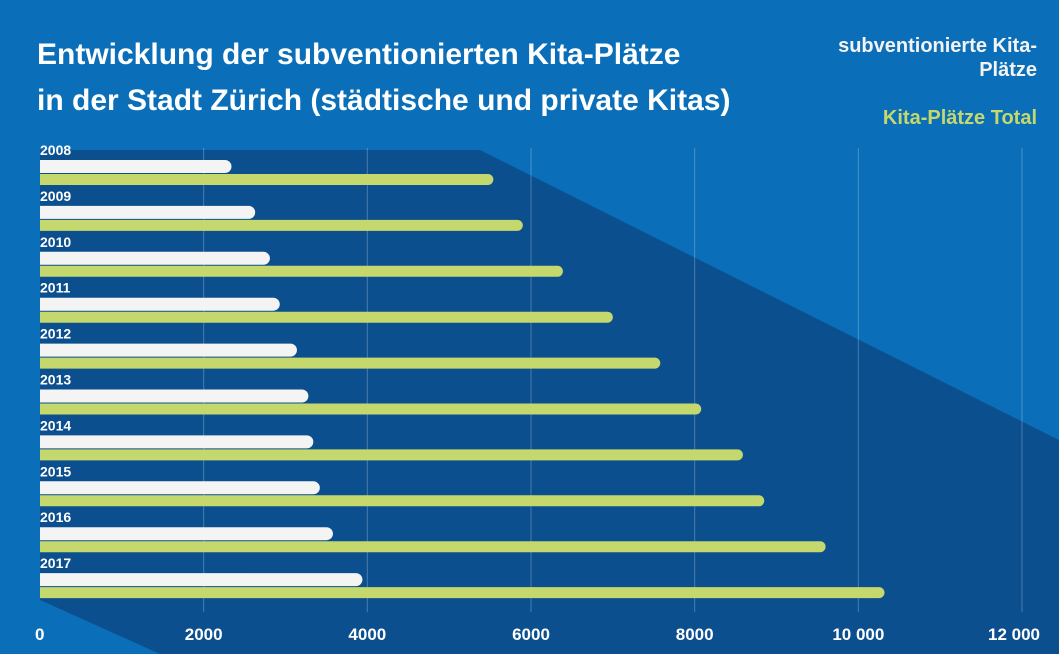 This screenshot has height=654, width=1059. I want to click on category-label: 2012, so click(55, 334).